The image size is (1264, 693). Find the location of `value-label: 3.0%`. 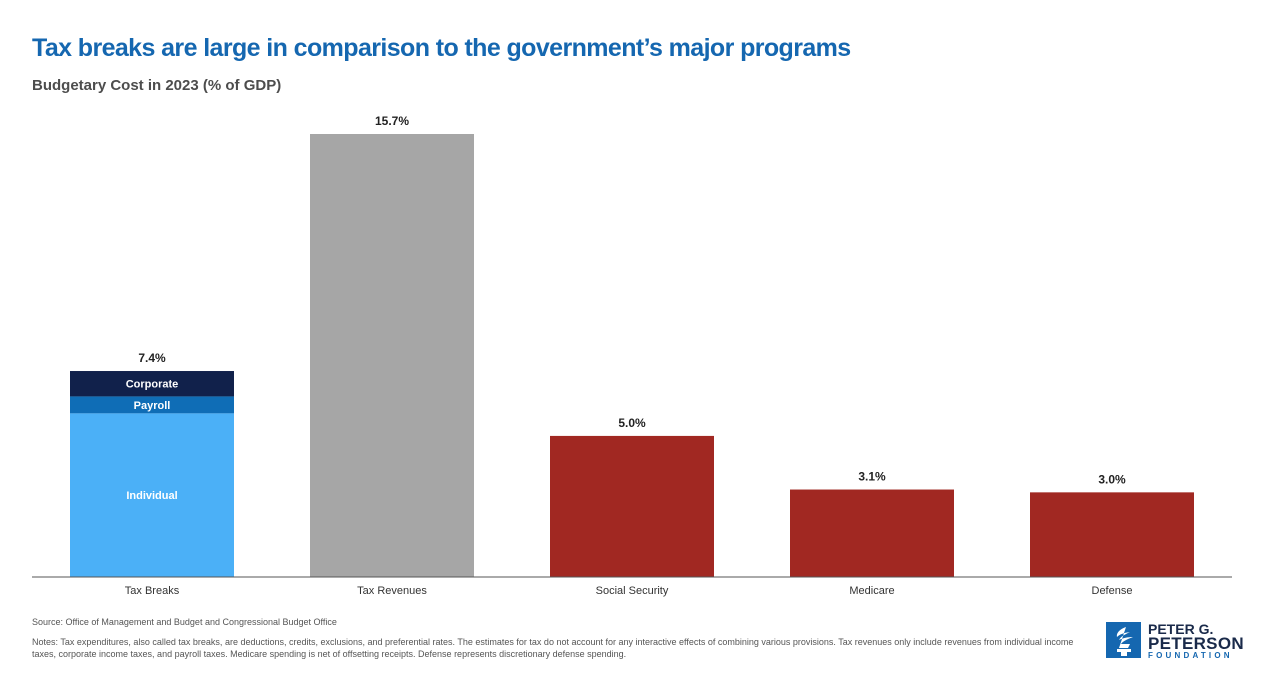

value-label: 3.0% is located at coordinates (1112, 479).